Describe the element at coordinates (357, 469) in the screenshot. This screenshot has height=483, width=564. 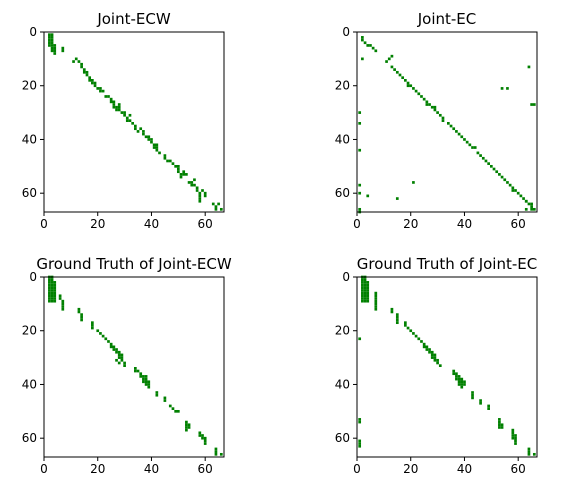
I see `x-tick-label: 0` at that location.